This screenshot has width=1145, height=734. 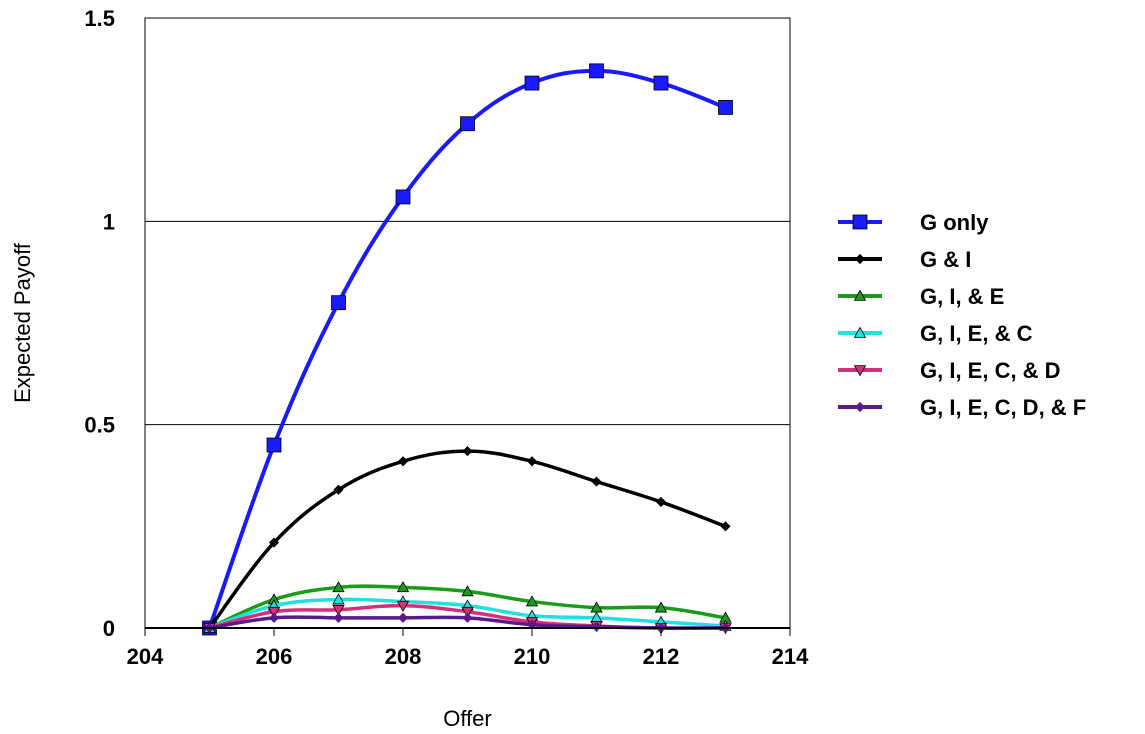 What do you see at coordinates (945, 259) in the screenshot?
I see `legend-label: G & I` at bounding box center [945, 259].